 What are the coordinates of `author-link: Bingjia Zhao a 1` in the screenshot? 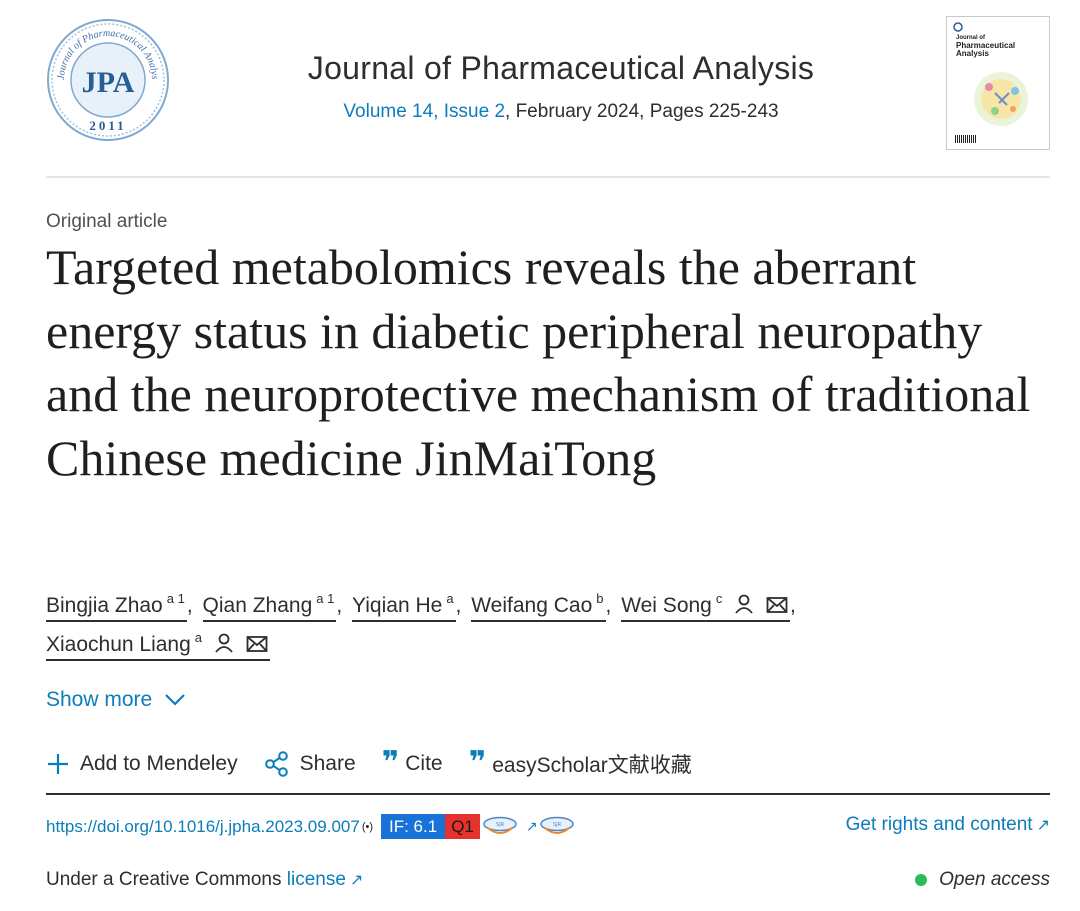 It's located at (116, 603).